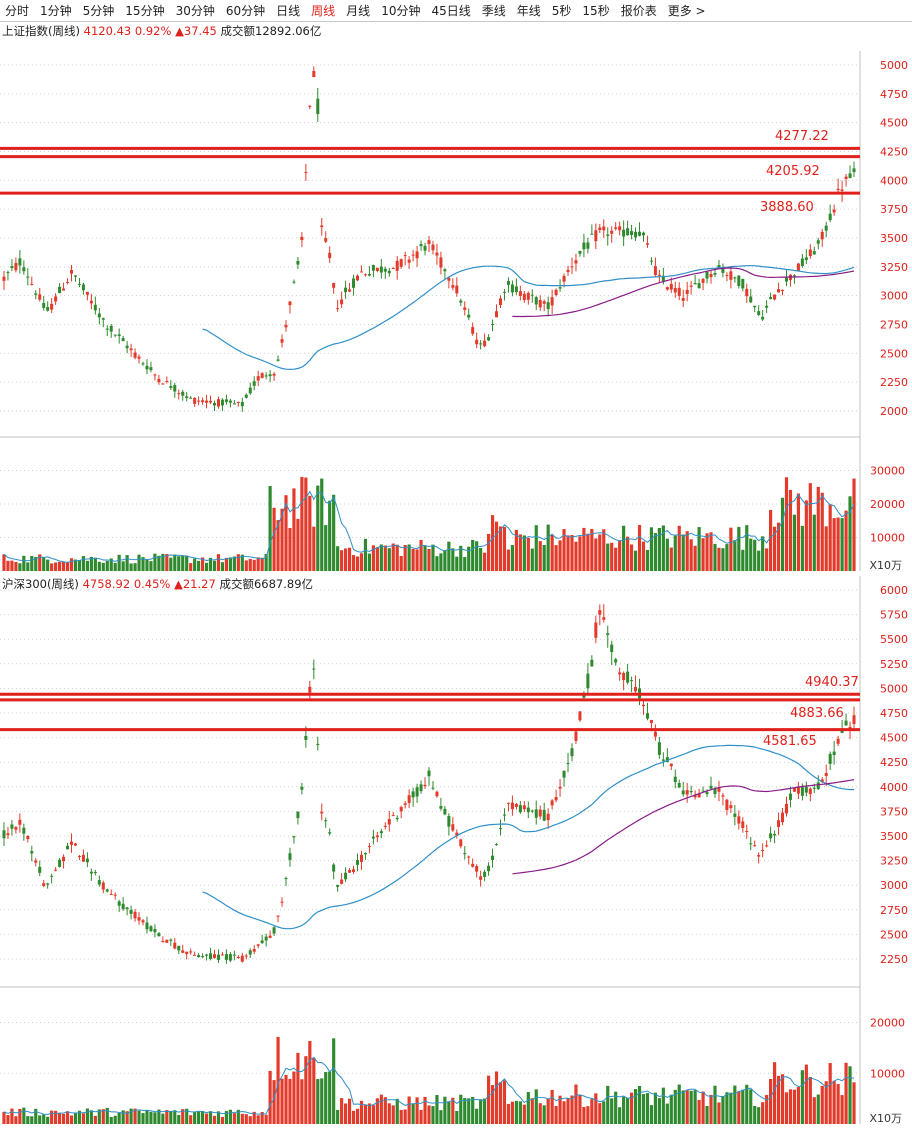  What do you see at coordinates (894, 590) in the screenshot?
I see `panel2-ytick: 6000` at bounding box center [894, 590].